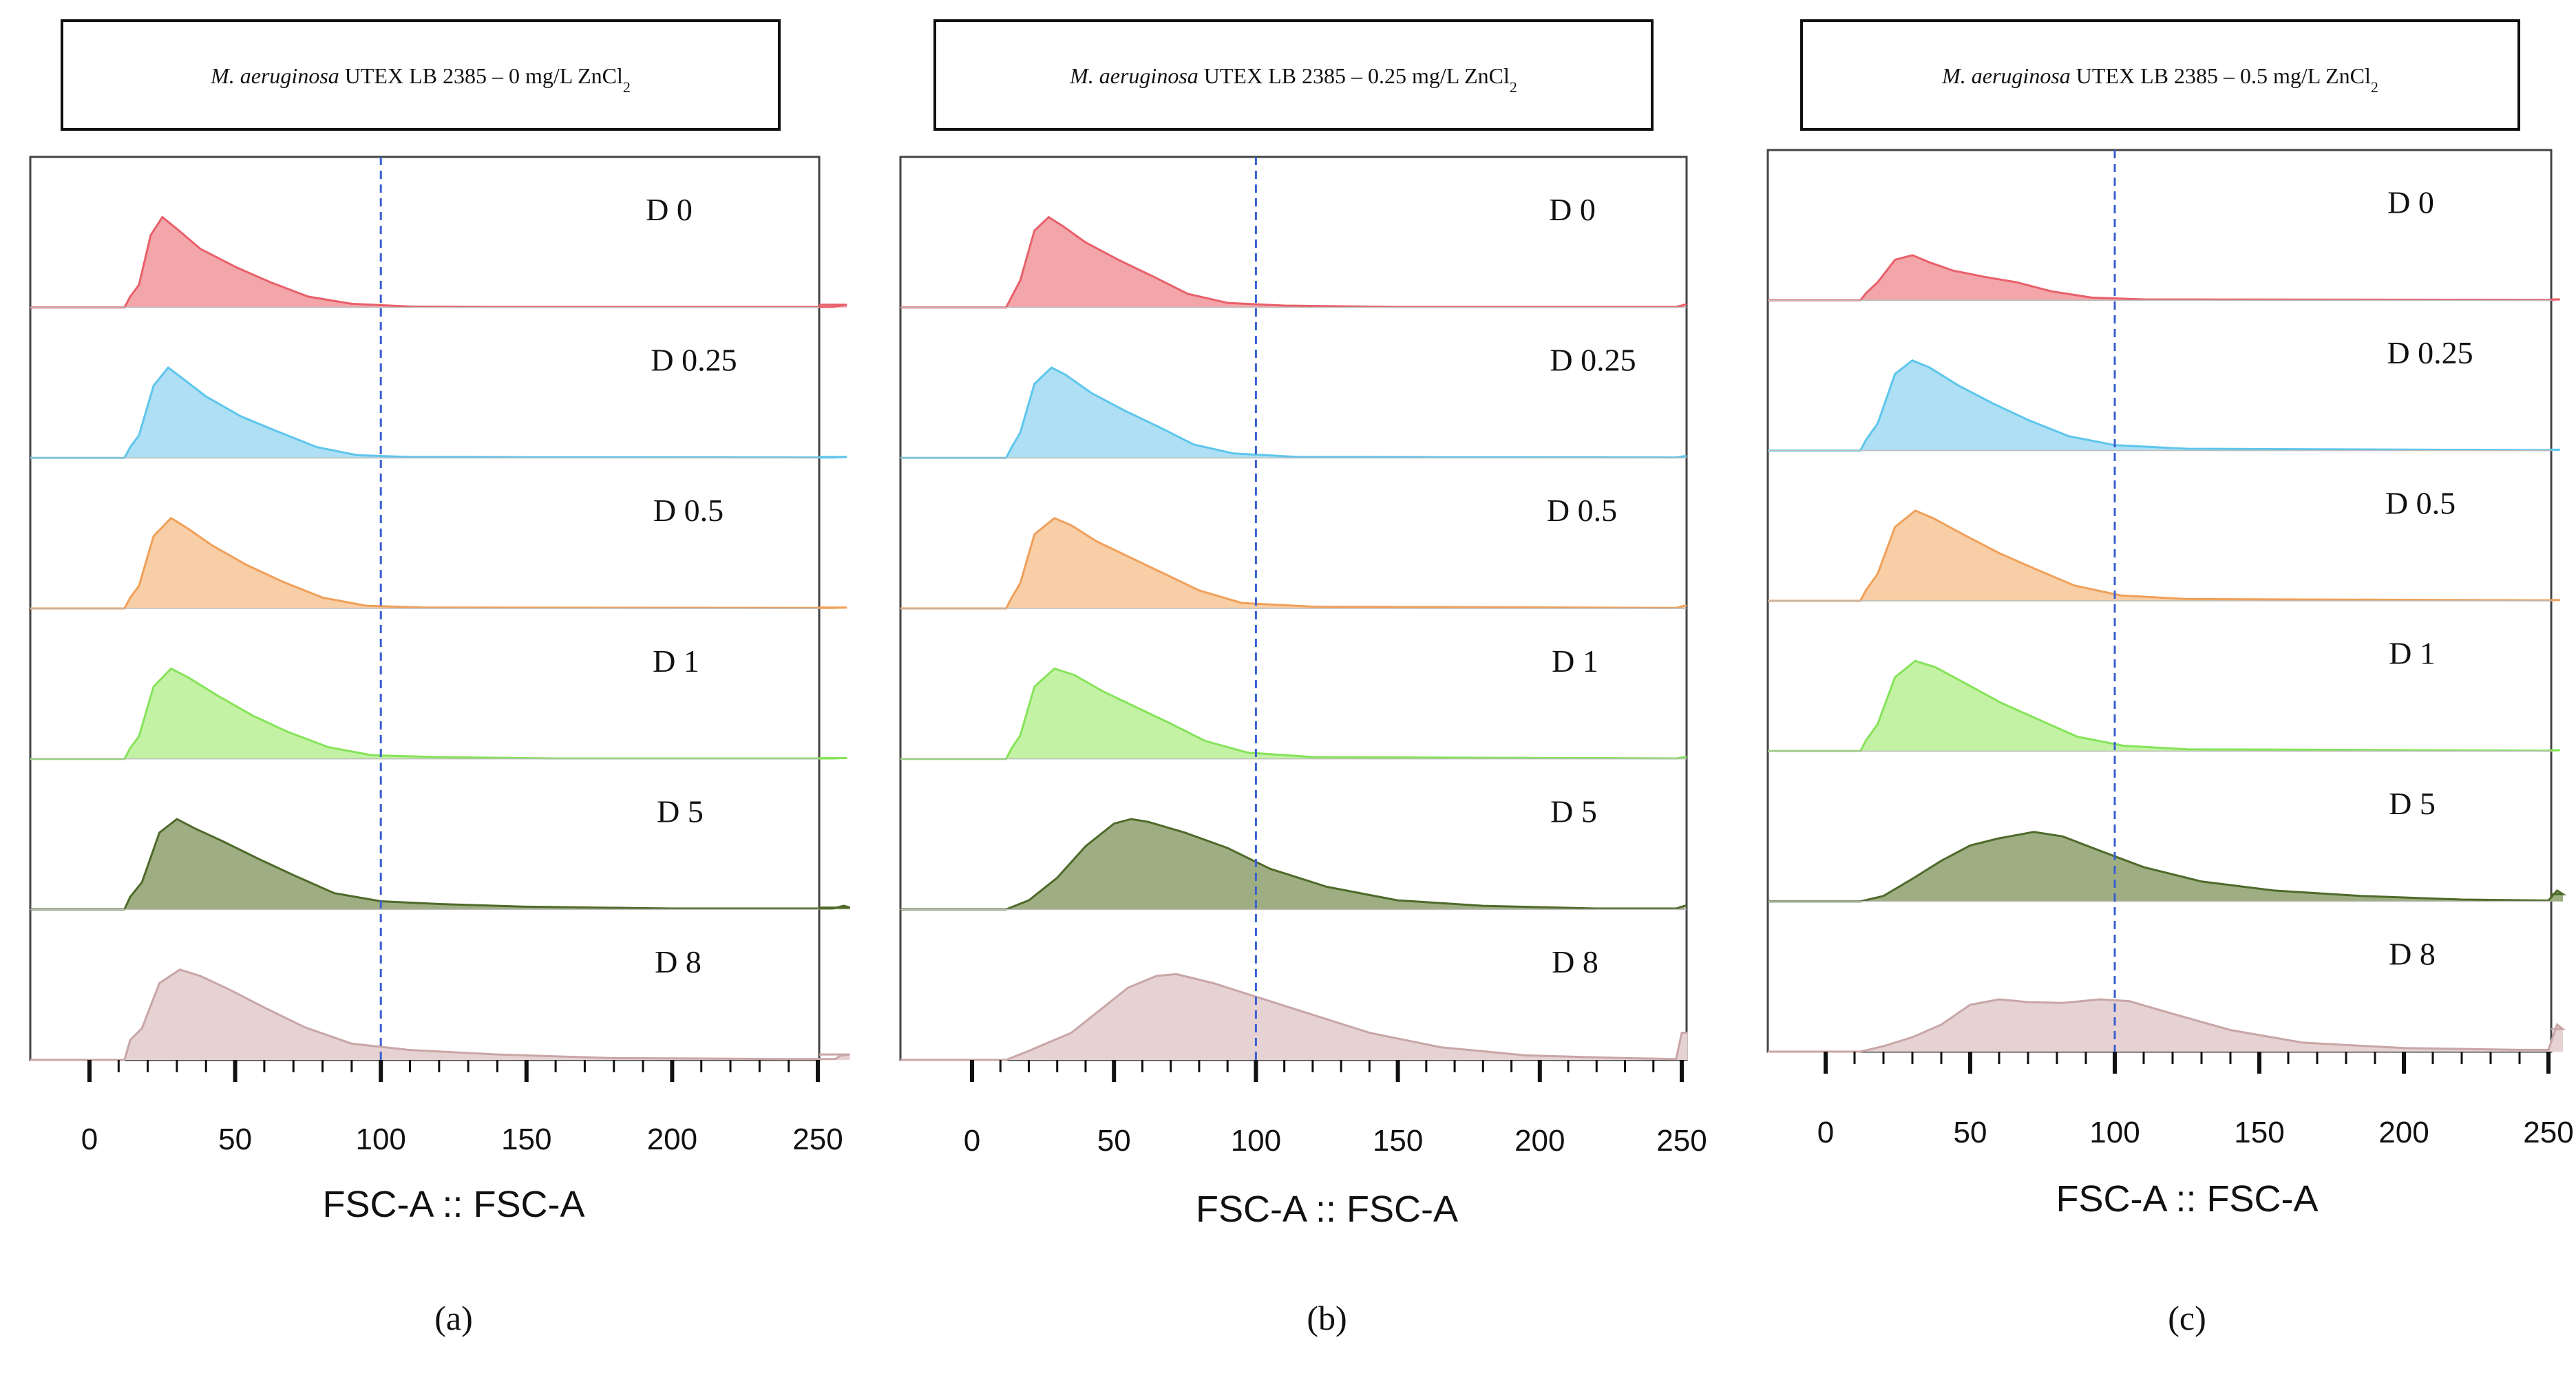 The height and width of the screenshot is (1382, 2576). Describe the element at coordinates (2221, 75) in the screenshot. I see `title-text: UTEX LB 2385 – 0.5 mg/L ZnCl` at that location.